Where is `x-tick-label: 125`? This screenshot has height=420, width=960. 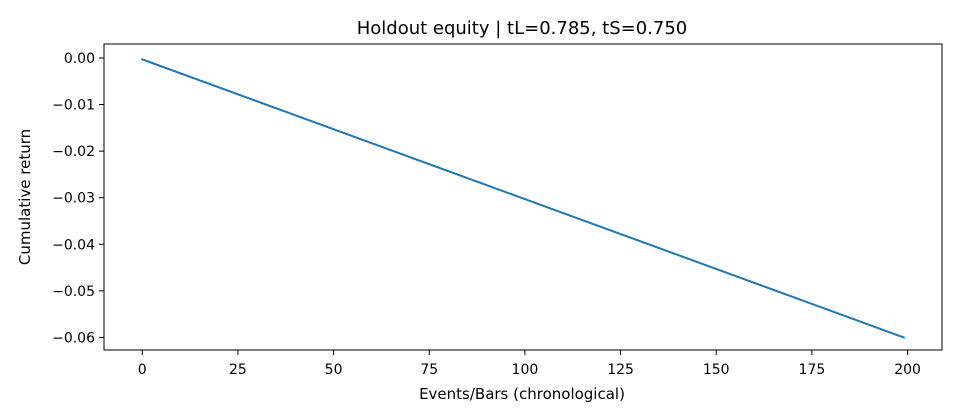
x-tick-label: 125 is located at coordinates (620, 370).